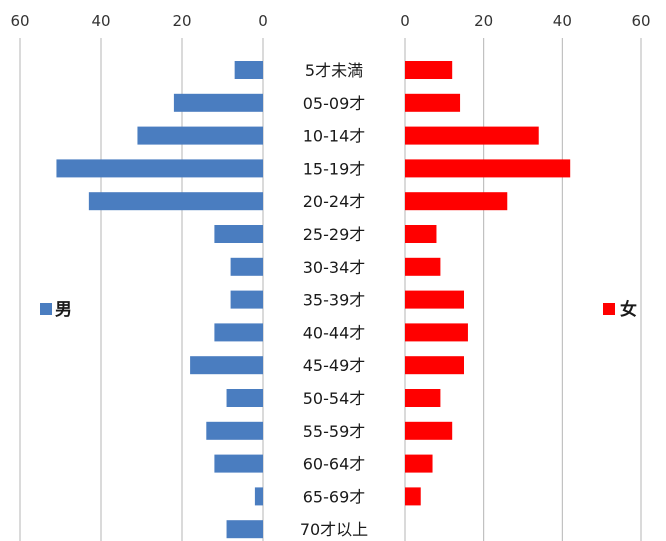 Image resolution: width=666 pixels, height=541 pixels. What do you see at coordinates (100, 21) in the screenshot?
I see `left-axis-tick-label: 40` at bounding box center [100, 21].